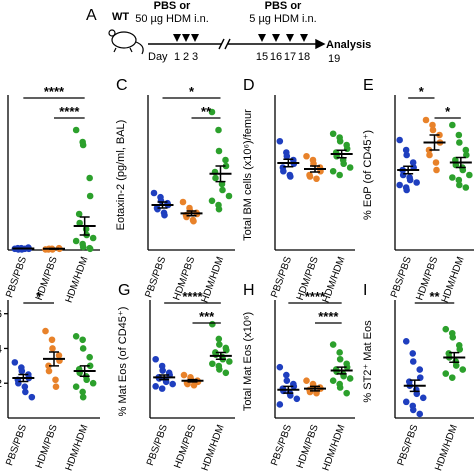  Describe the element at coordinates (52, 194) in the screenshot. I see `panel: PBS/PBS HDM/PBS HDM/HDM********` at that location.